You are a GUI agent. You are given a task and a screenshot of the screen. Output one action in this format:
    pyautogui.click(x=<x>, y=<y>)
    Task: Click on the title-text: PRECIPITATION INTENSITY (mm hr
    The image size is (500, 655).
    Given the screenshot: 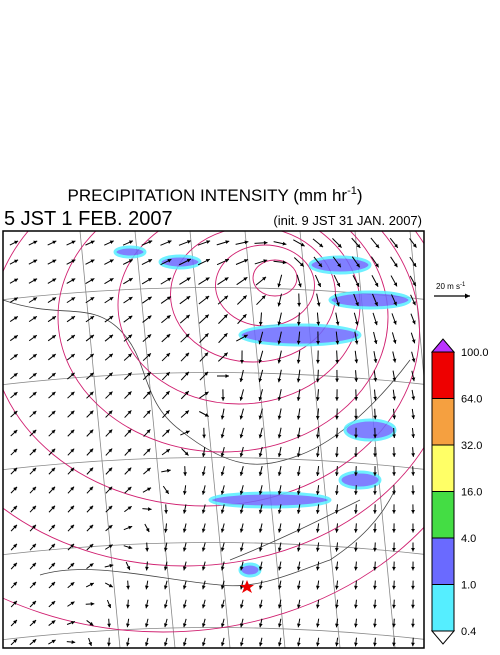 What is the action you would take?
    pyautogui.click(x=207, y=195)
    